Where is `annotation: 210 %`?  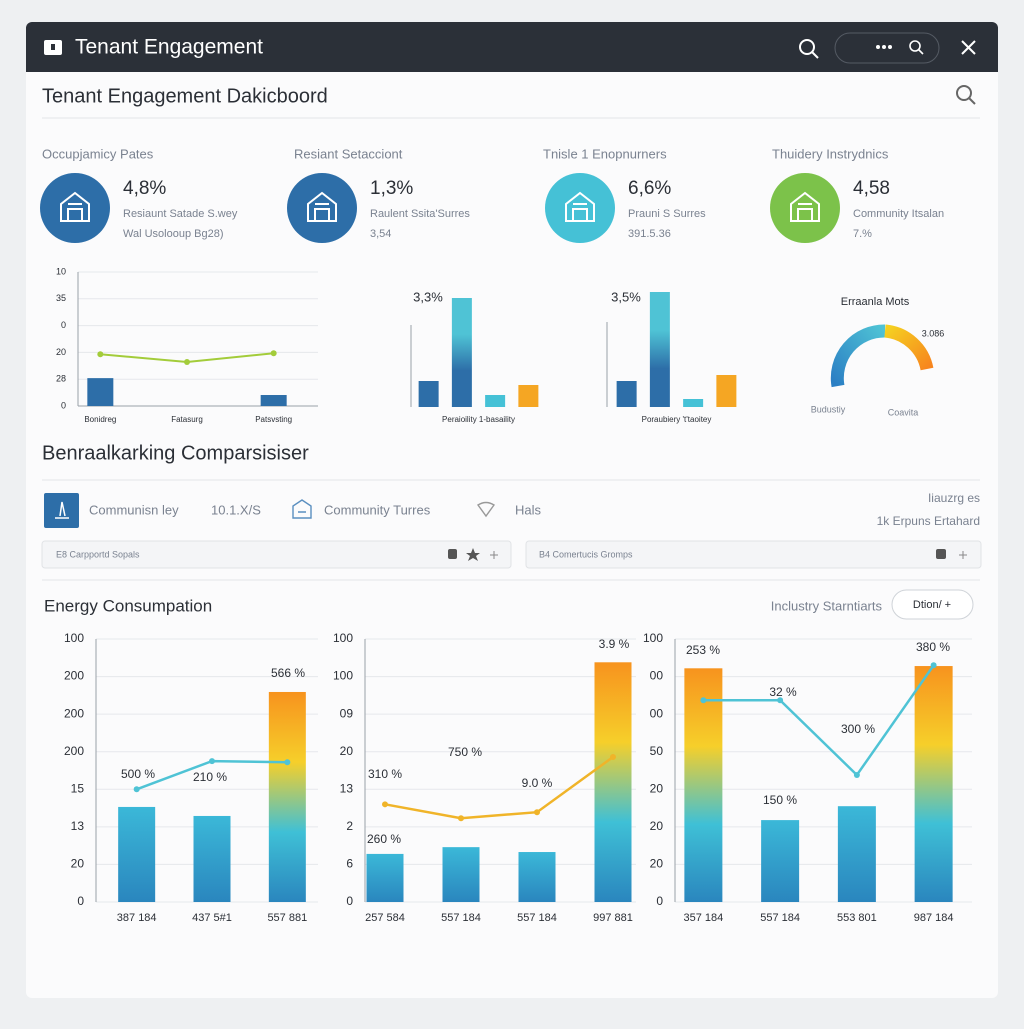 annotation: 210 % is located at coordinates (210, 777).